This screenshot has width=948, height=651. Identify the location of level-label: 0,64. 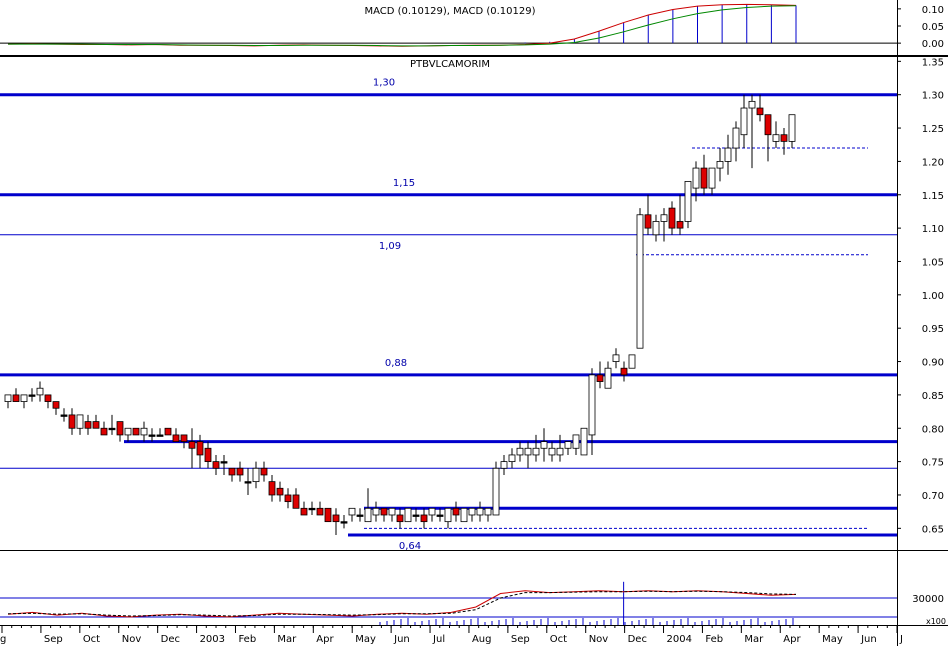
(410, 546).